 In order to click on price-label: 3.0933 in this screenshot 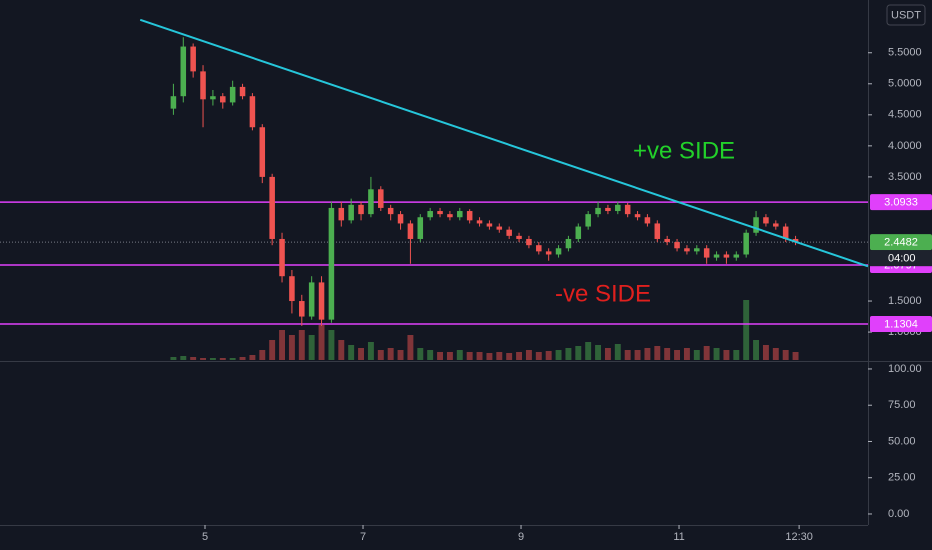, I will do `click(901, 203)`.